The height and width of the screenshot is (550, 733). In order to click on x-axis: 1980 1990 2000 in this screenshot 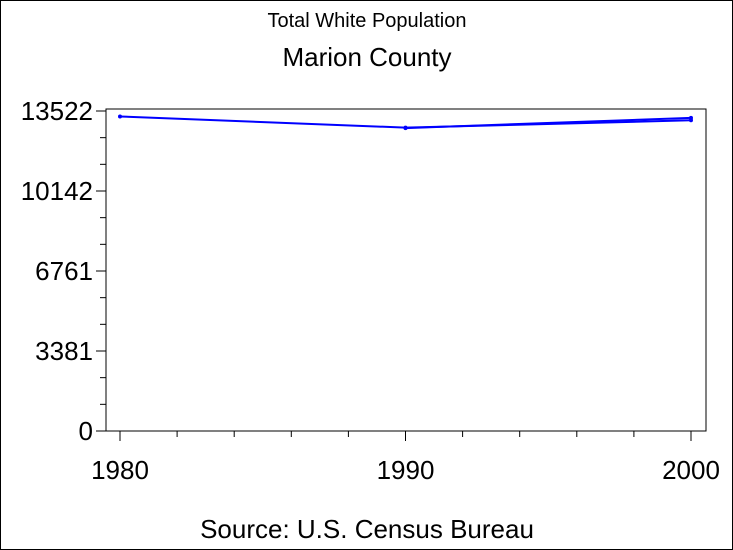, I will do `click(405, 458)`.